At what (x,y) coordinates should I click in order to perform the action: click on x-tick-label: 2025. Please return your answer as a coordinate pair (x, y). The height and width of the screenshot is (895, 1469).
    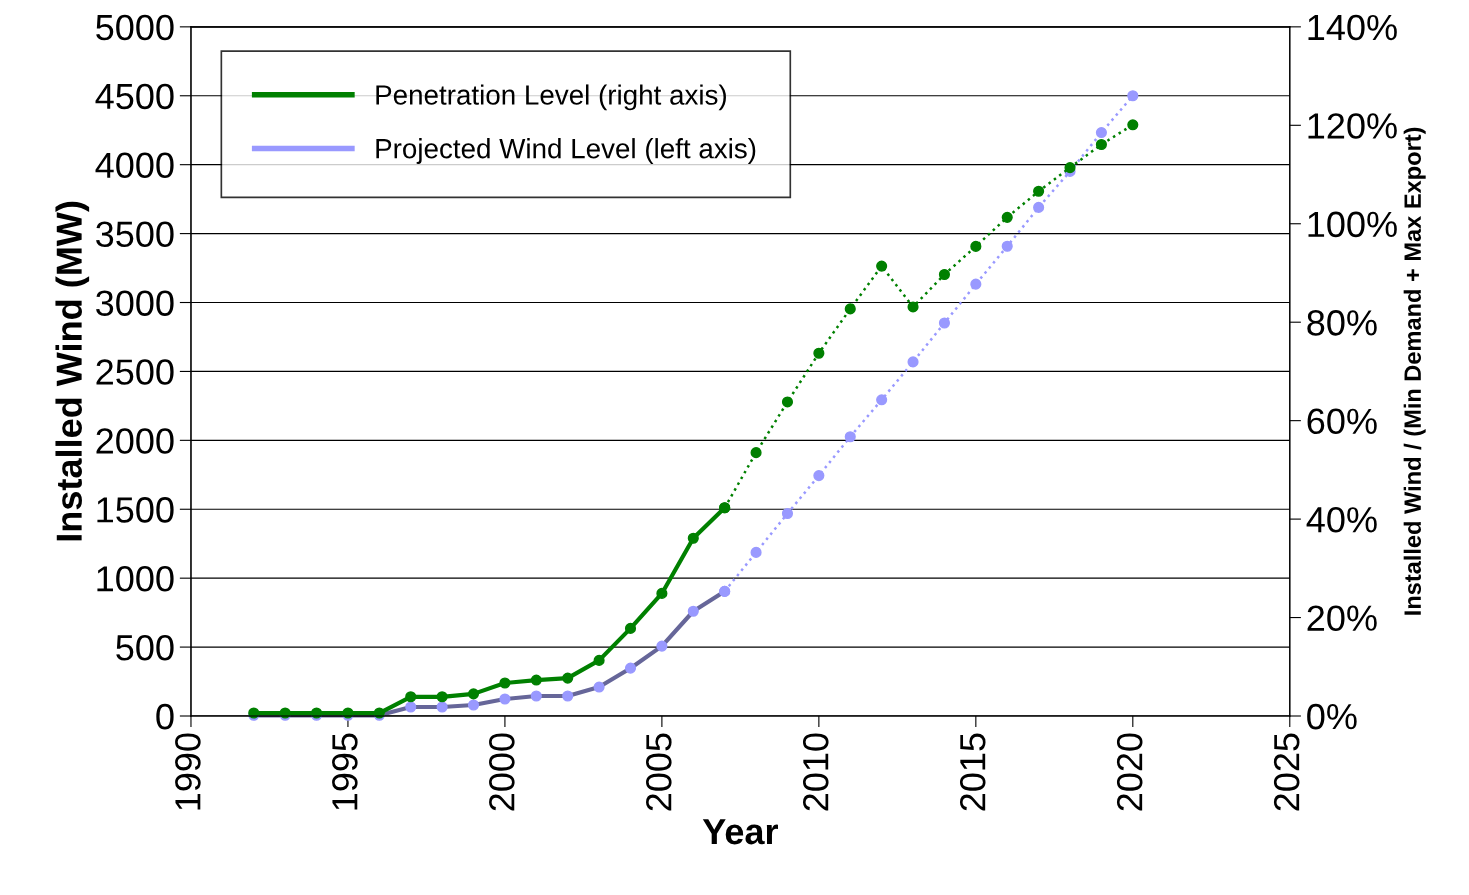
    Looking at the image, I should click on (1286, 772).